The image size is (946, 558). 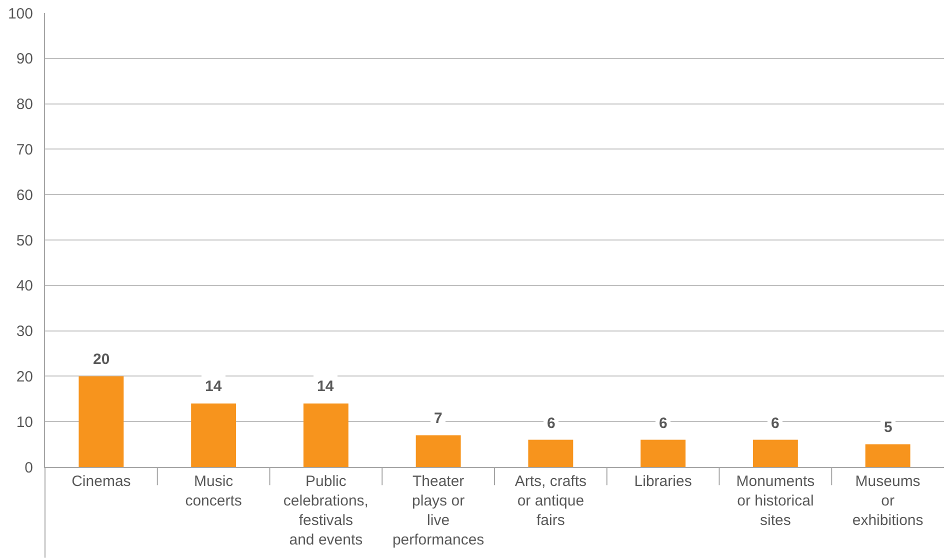 I want to click on y-tick-label: 50, so click(x=24, y=241).